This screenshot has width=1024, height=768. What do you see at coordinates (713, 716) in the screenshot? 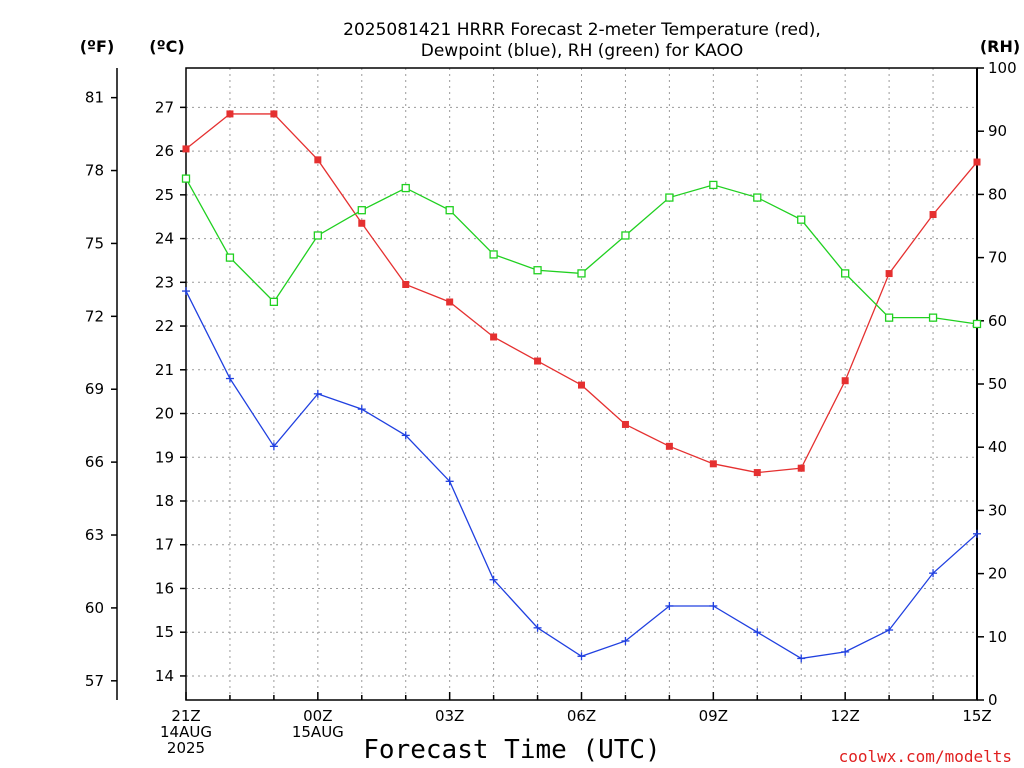
I see `x-tick-label: 09Z` at bounding box center [713, 716].